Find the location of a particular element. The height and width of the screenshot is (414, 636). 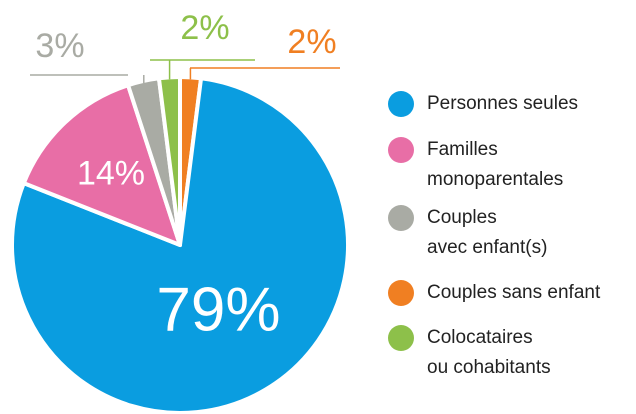

legend-label: Familles is located at coordinates (462, 149).